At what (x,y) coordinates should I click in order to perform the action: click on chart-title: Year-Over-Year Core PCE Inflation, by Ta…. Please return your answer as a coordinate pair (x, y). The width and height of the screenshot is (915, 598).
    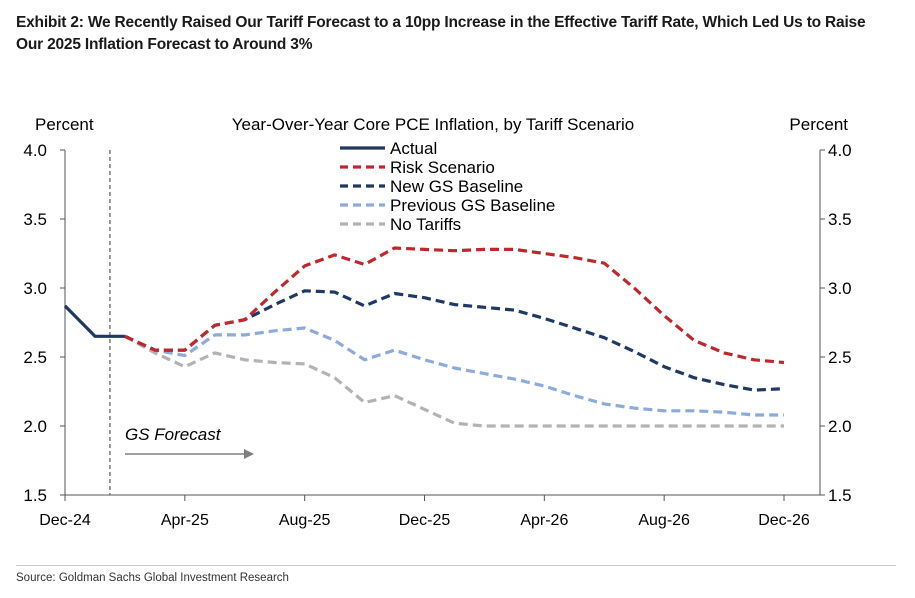
    Looking at the image, I should click on (433, 124).